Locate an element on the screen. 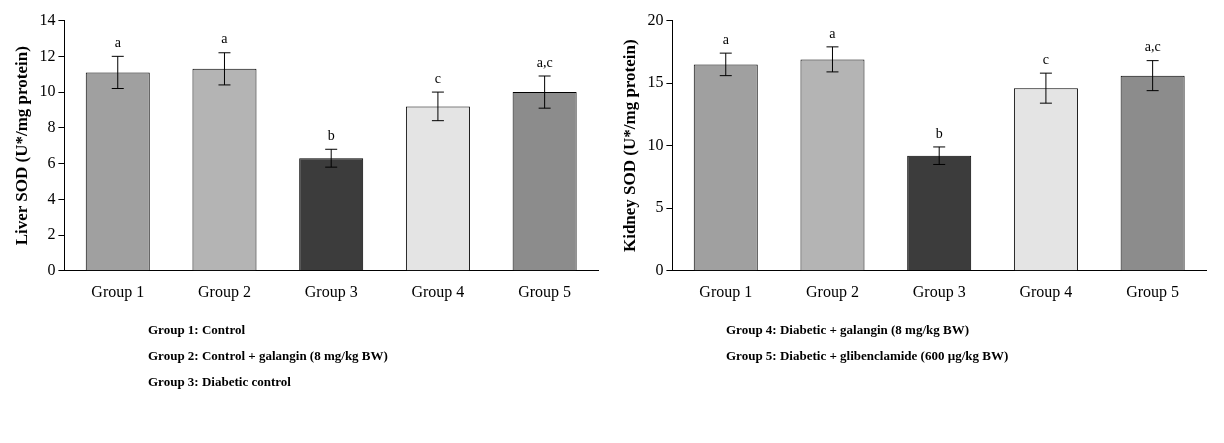  text: Group 2: Control + galangin (8 mg/kg BW) is located at coordinates (268, 356).